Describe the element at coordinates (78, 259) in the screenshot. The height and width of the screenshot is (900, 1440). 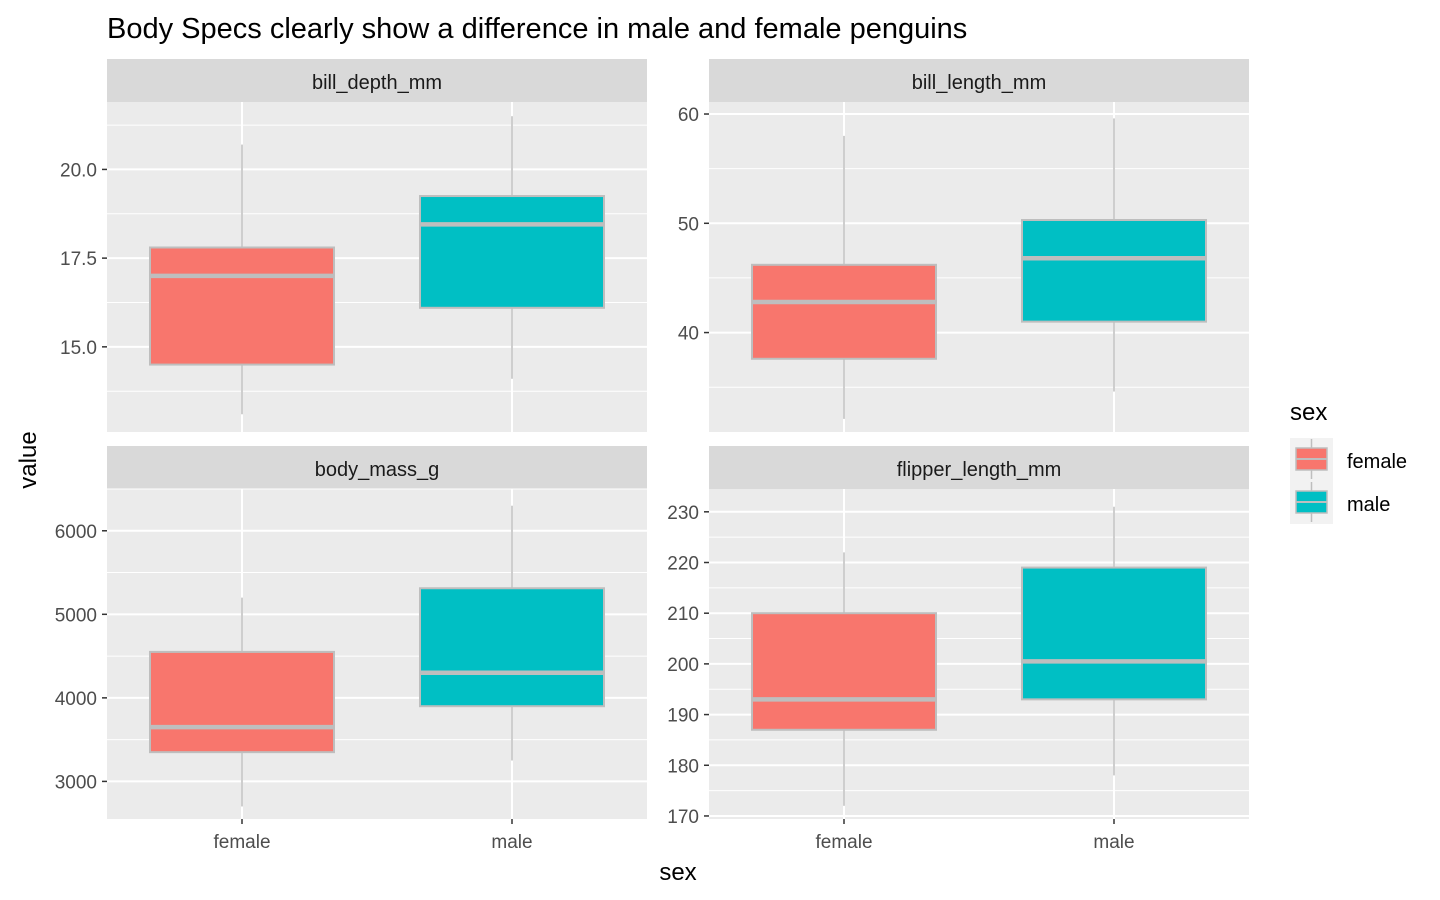
I see `y-tick-label: 17.5` at that location.